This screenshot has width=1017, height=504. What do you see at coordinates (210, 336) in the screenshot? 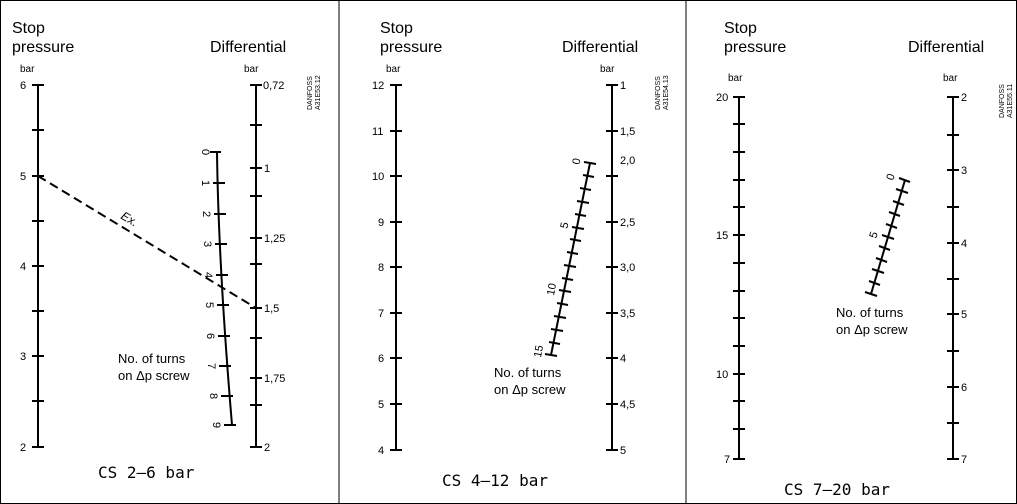
I see `turn-label: 6` at bounding box center [210, 336].